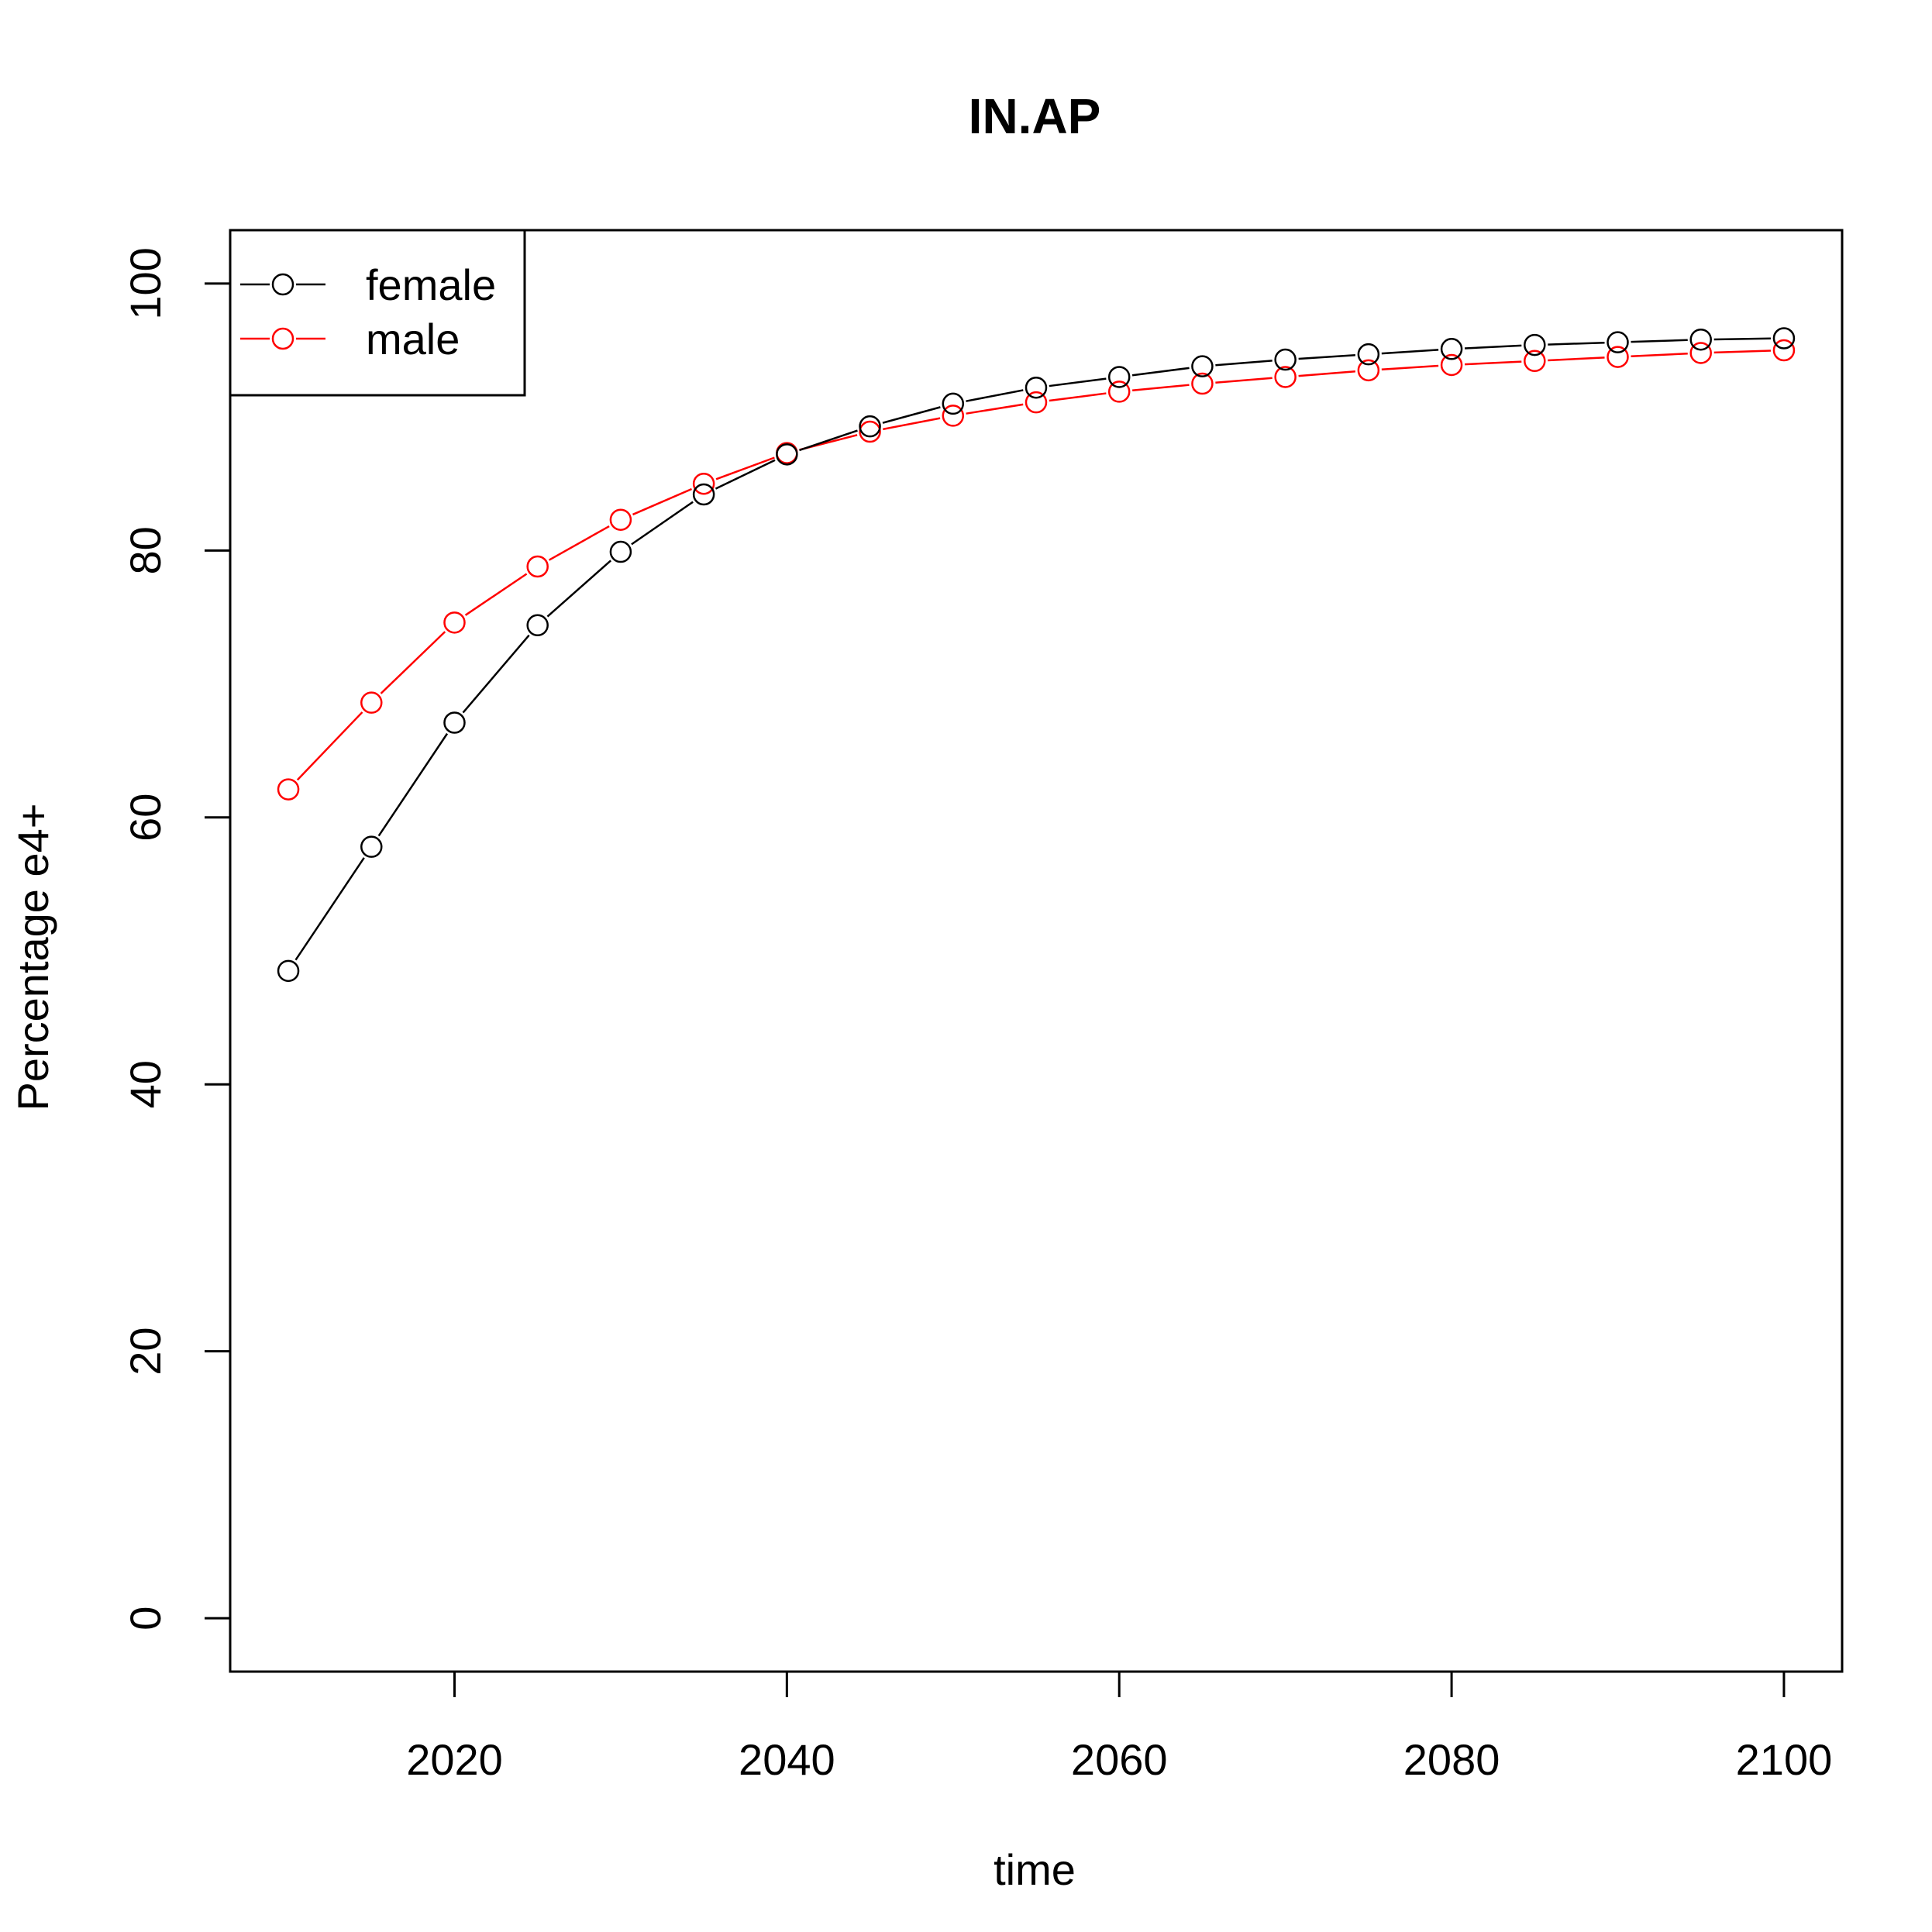 The height and width of the screenshot is (1932, 1932). What do you see at coordinates (145, 1352) in the screenshot?
I see `y-tick-label: 20` at bounding box center [145, 1352].